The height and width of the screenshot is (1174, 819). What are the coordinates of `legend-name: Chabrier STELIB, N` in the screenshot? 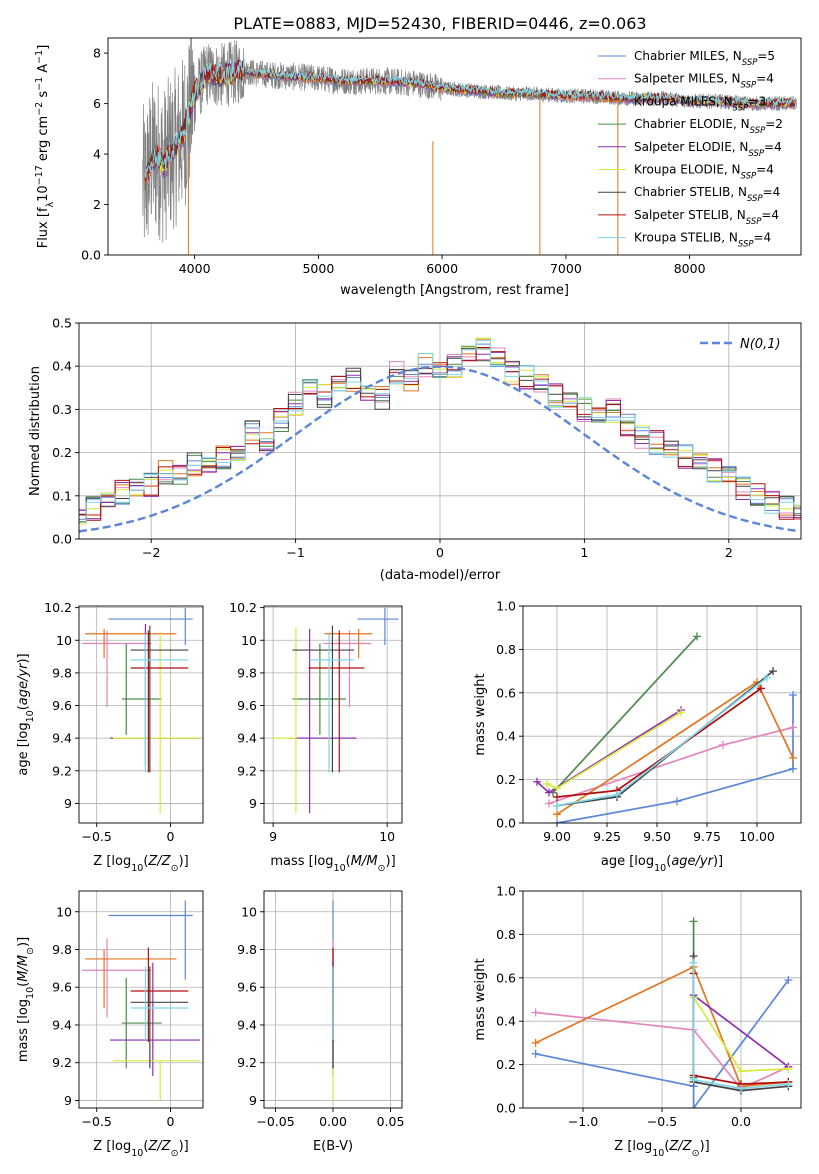 It's located at (690, 192).